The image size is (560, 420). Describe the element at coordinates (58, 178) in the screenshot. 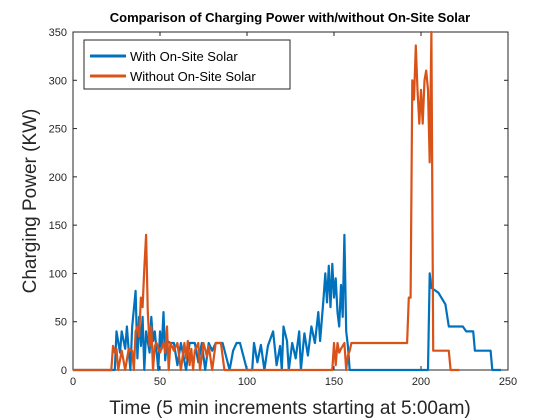

I see `y-tick-label: 200` at that location.